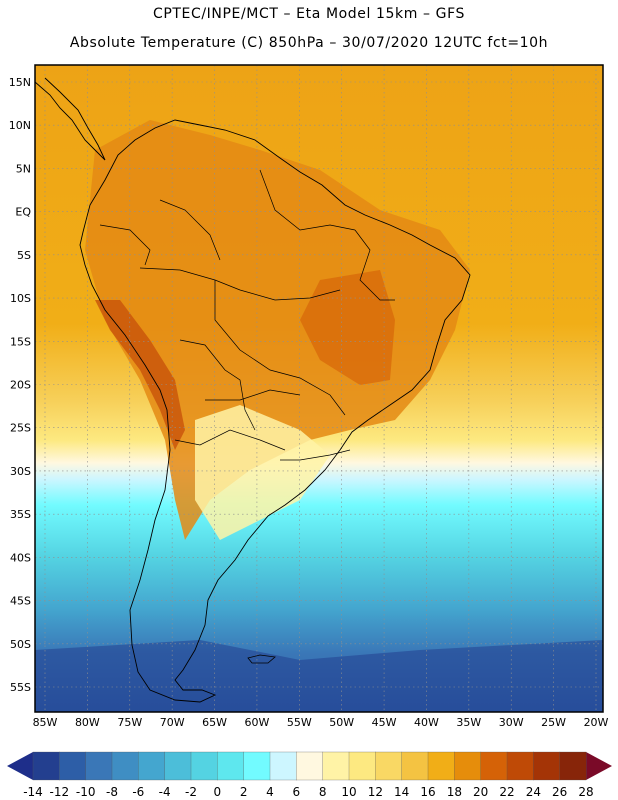 The width and height of the screenshot is (618, 800). Describe the element at coordinates (20, 601) in the screenshot. I see `lat-label: 45S` at that location.